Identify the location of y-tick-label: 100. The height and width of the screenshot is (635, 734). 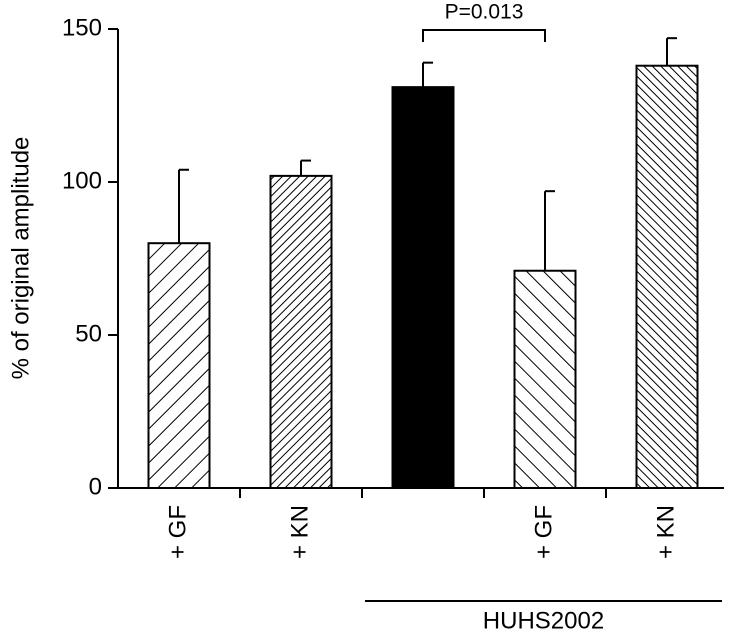
(82, 180).